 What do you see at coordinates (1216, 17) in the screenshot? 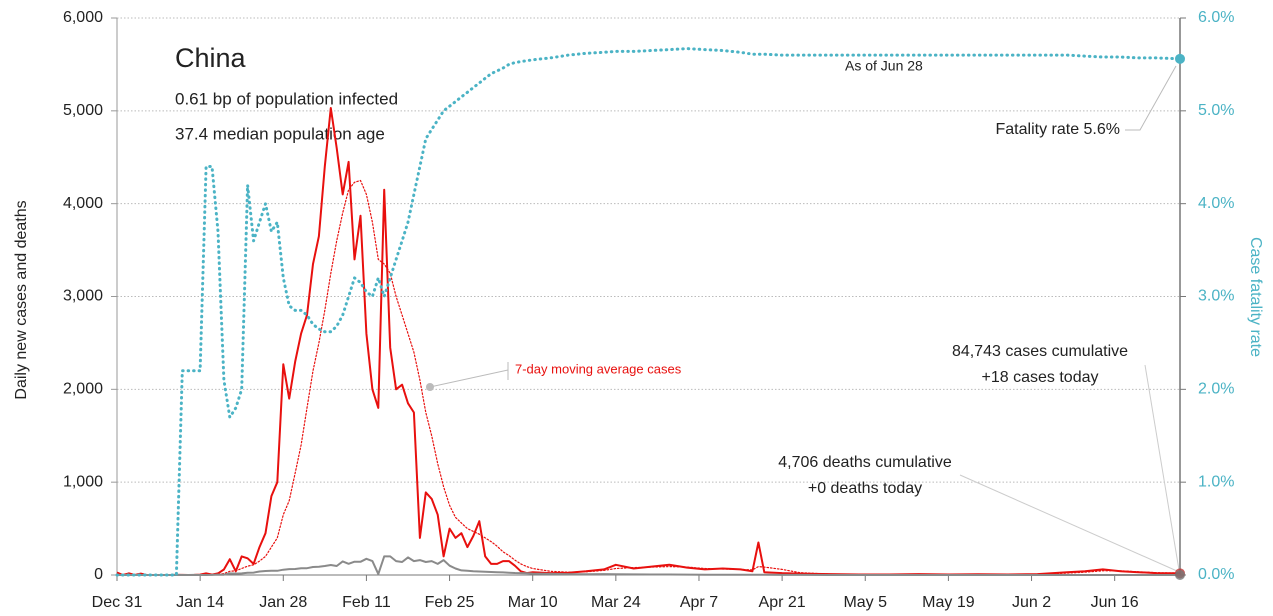
I see `y2-tick-label: 6.0%` at bounding box center [1216, 17].